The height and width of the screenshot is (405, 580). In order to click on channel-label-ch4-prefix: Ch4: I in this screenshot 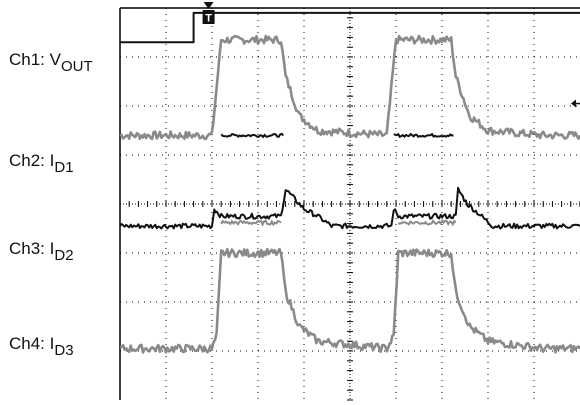, I will do `click(32, 343)`.